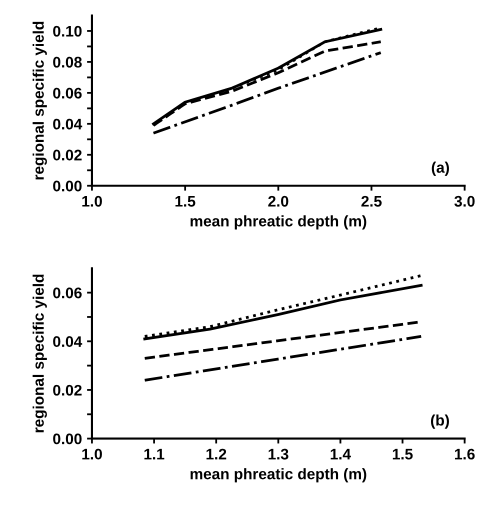 This screenshot has height=516, width=484. I want to click on x-tick-label: 1.3, so click(278, 454).